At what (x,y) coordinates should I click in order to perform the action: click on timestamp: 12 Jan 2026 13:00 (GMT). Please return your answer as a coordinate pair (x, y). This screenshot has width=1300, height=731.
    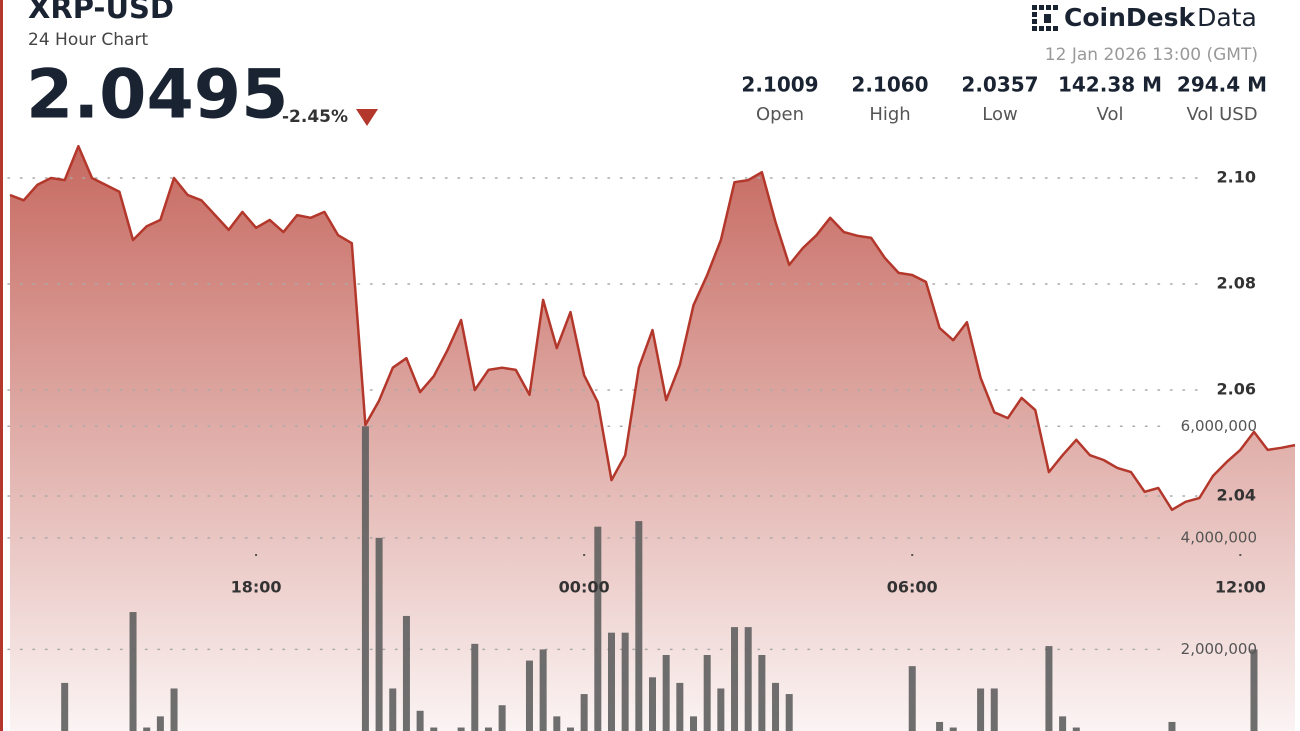
    Looking at the image, I should click on (1151, 55).